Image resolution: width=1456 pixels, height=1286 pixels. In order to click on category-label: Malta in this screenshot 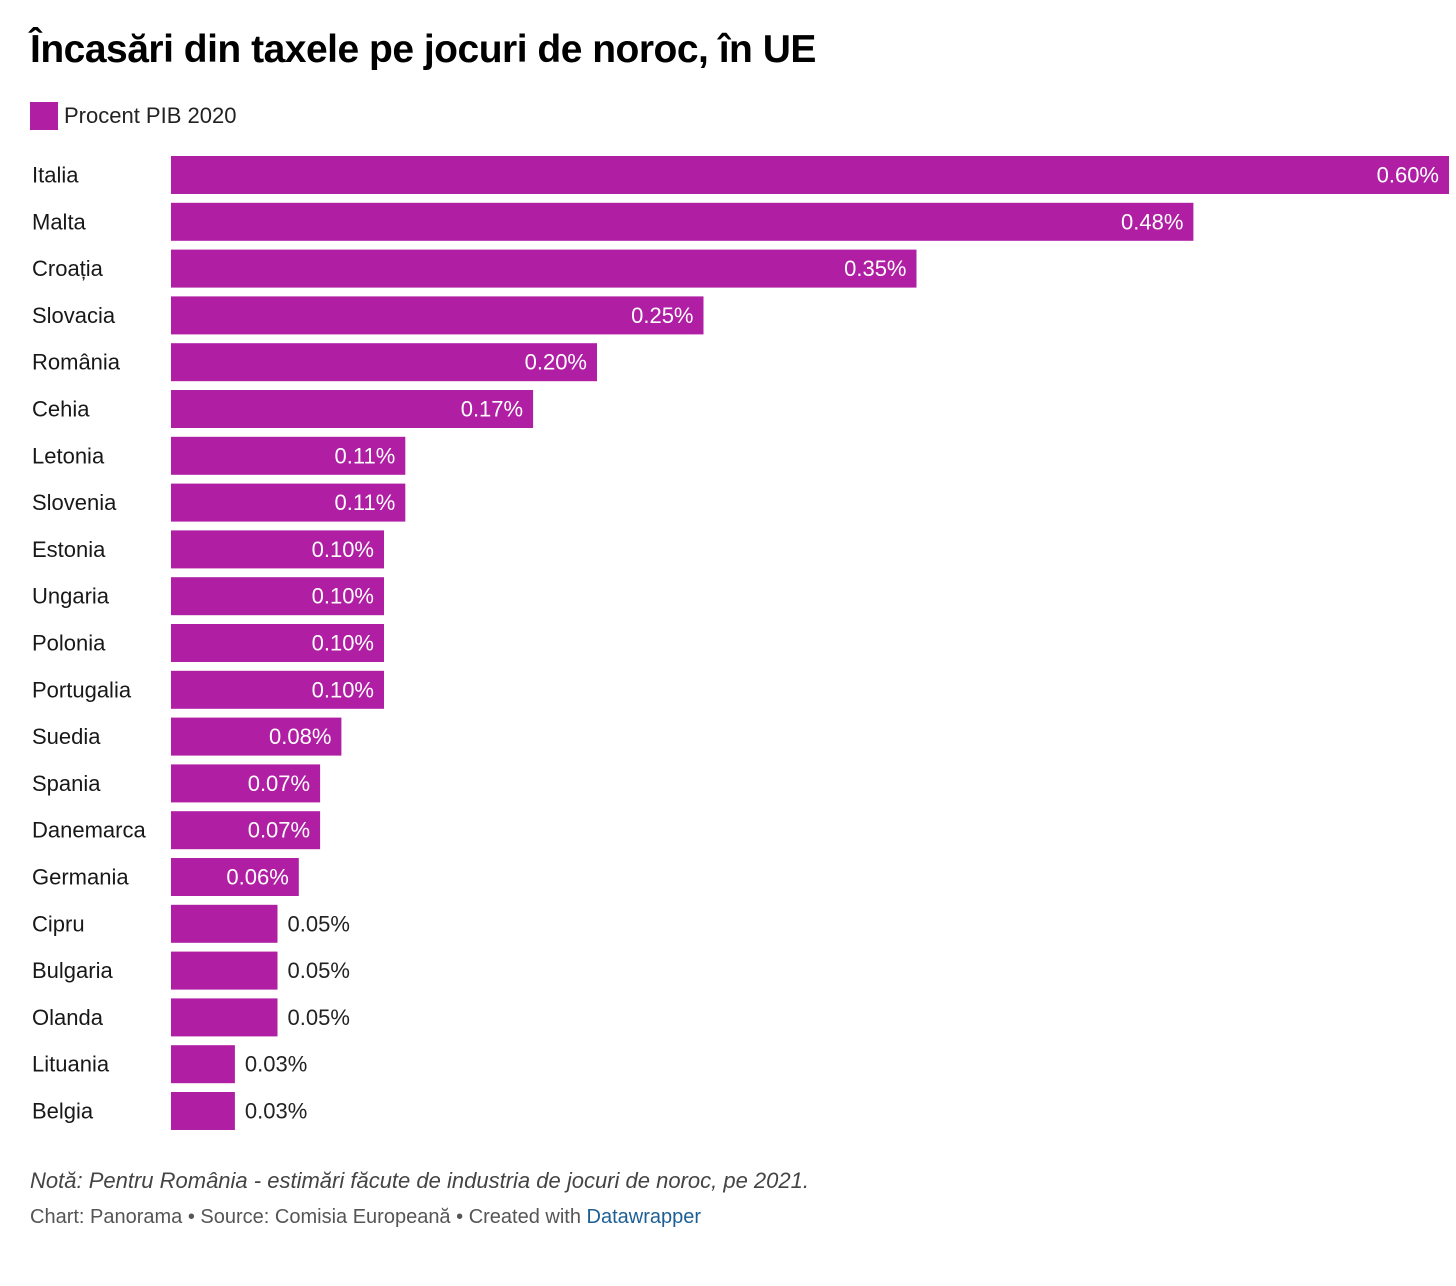, I will do `click(59, 221)`.